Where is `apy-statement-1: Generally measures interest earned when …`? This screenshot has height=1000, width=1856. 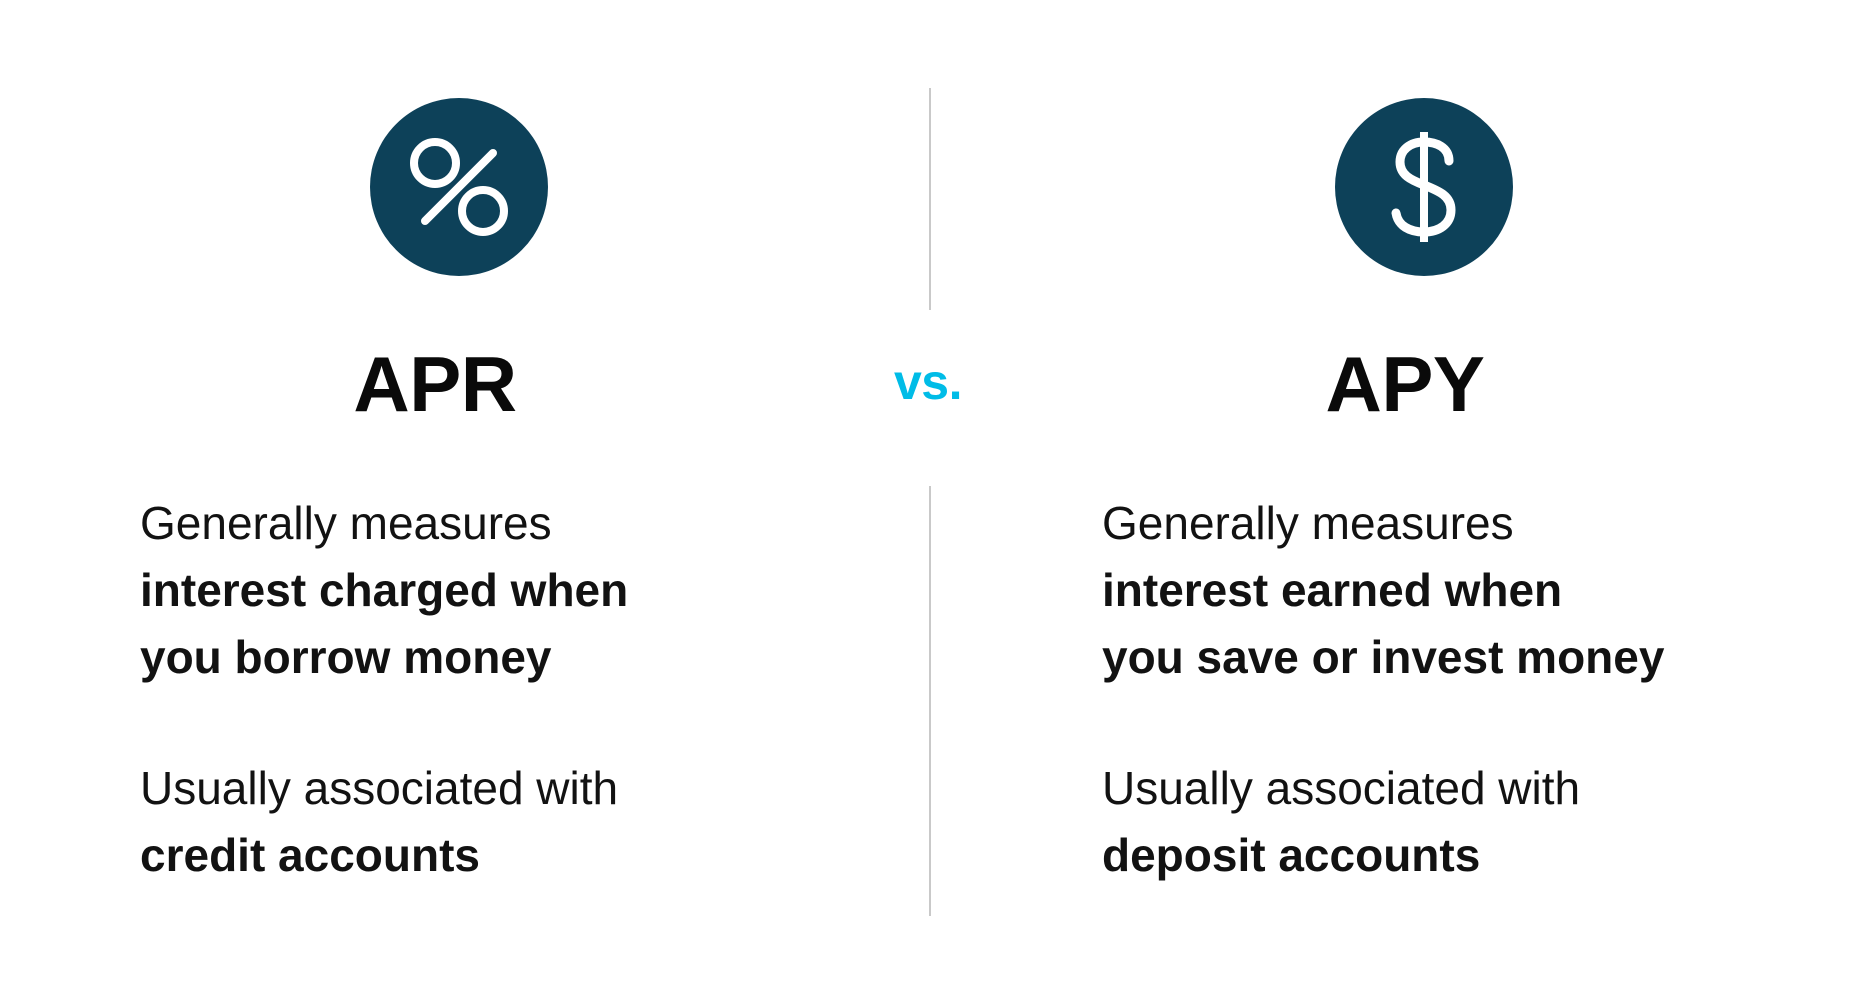
apy-statement-1: Generally measures interest earned when … is located at coordinates (1452, 590).